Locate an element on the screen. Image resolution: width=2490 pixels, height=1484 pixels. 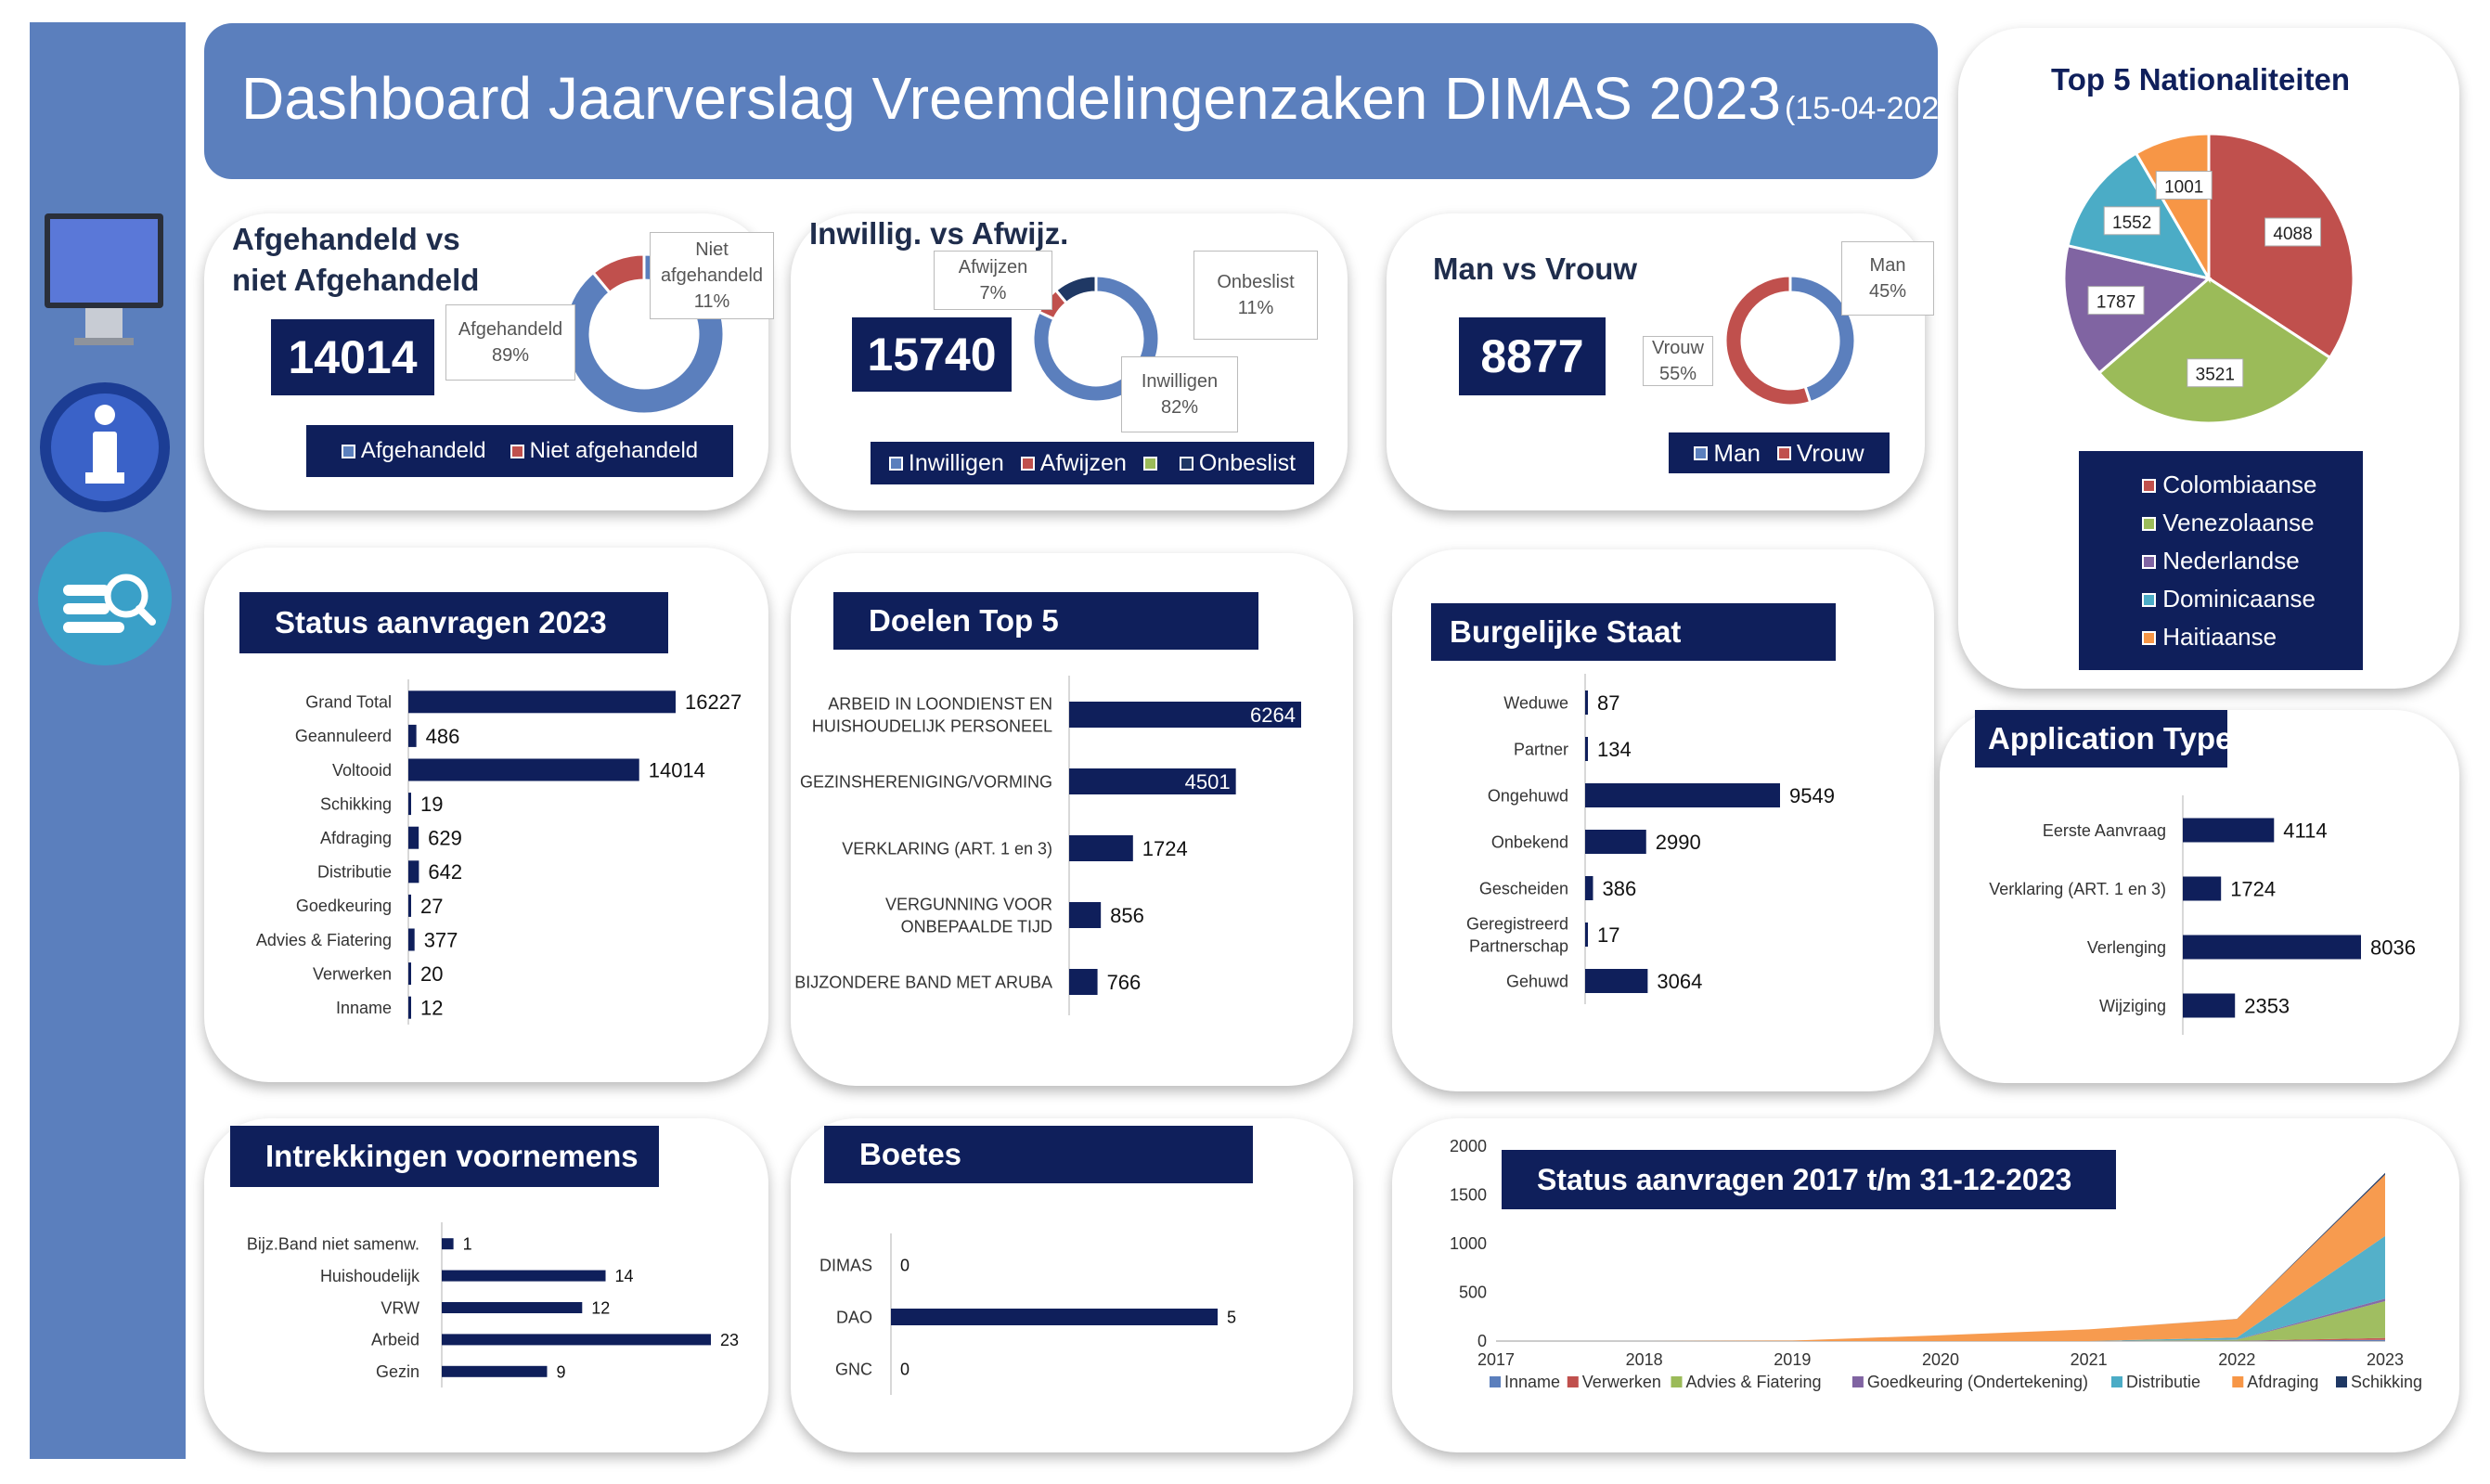
pie-label-box is located at coordinates (2116, 301).